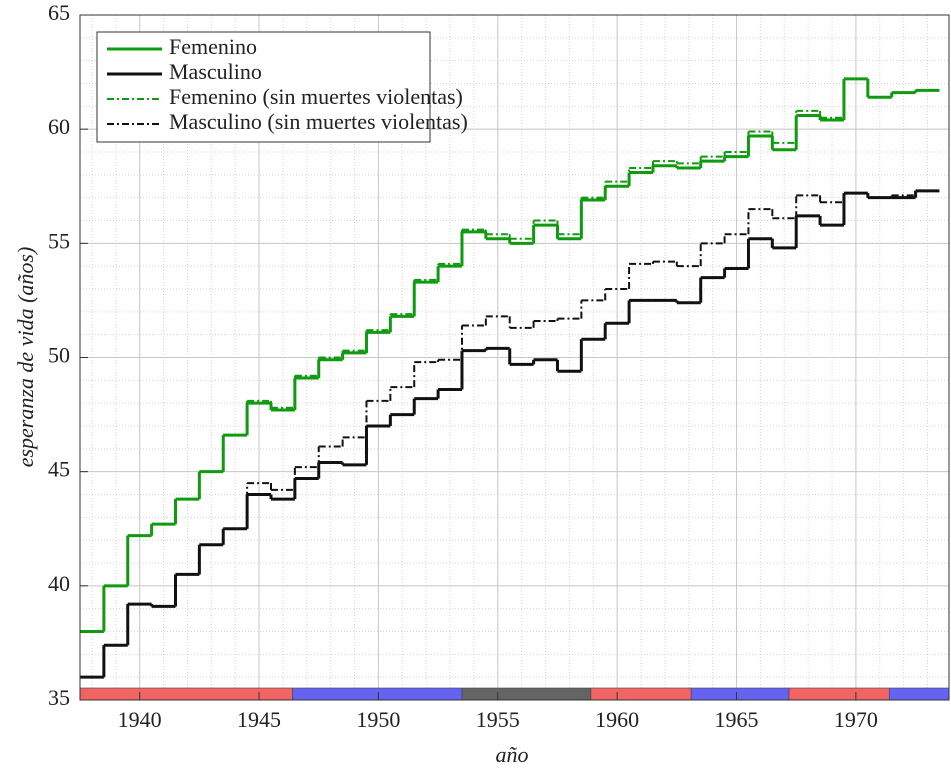 The height and width of the screenshot is (775, 951). Describe the element at coordinates (59, 469) in the screenshot. I see `y-tick-label: 45` at that location.